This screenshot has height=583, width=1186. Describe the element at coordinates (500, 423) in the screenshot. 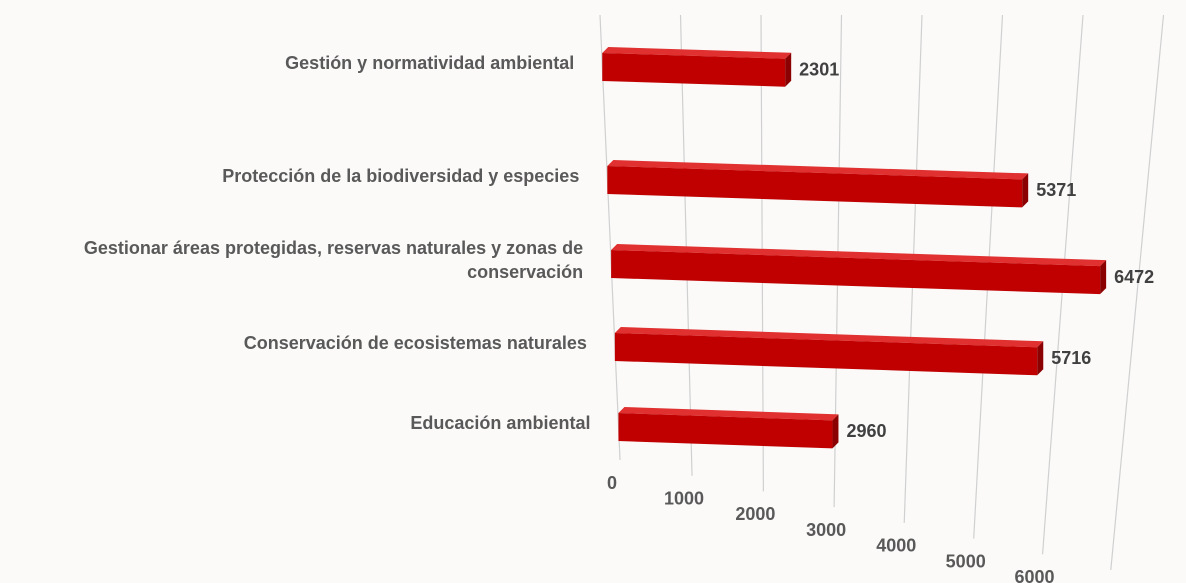

I see `y-tick-label: Educación ambiental` at that location.